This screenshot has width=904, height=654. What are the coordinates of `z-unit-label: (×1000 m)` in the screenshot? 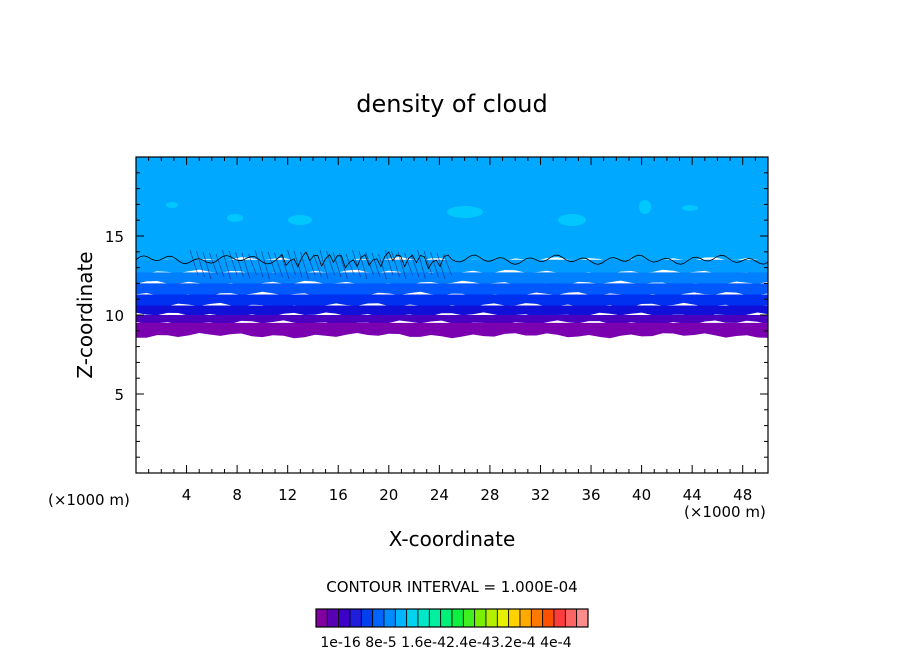 It's located at (89, 500).